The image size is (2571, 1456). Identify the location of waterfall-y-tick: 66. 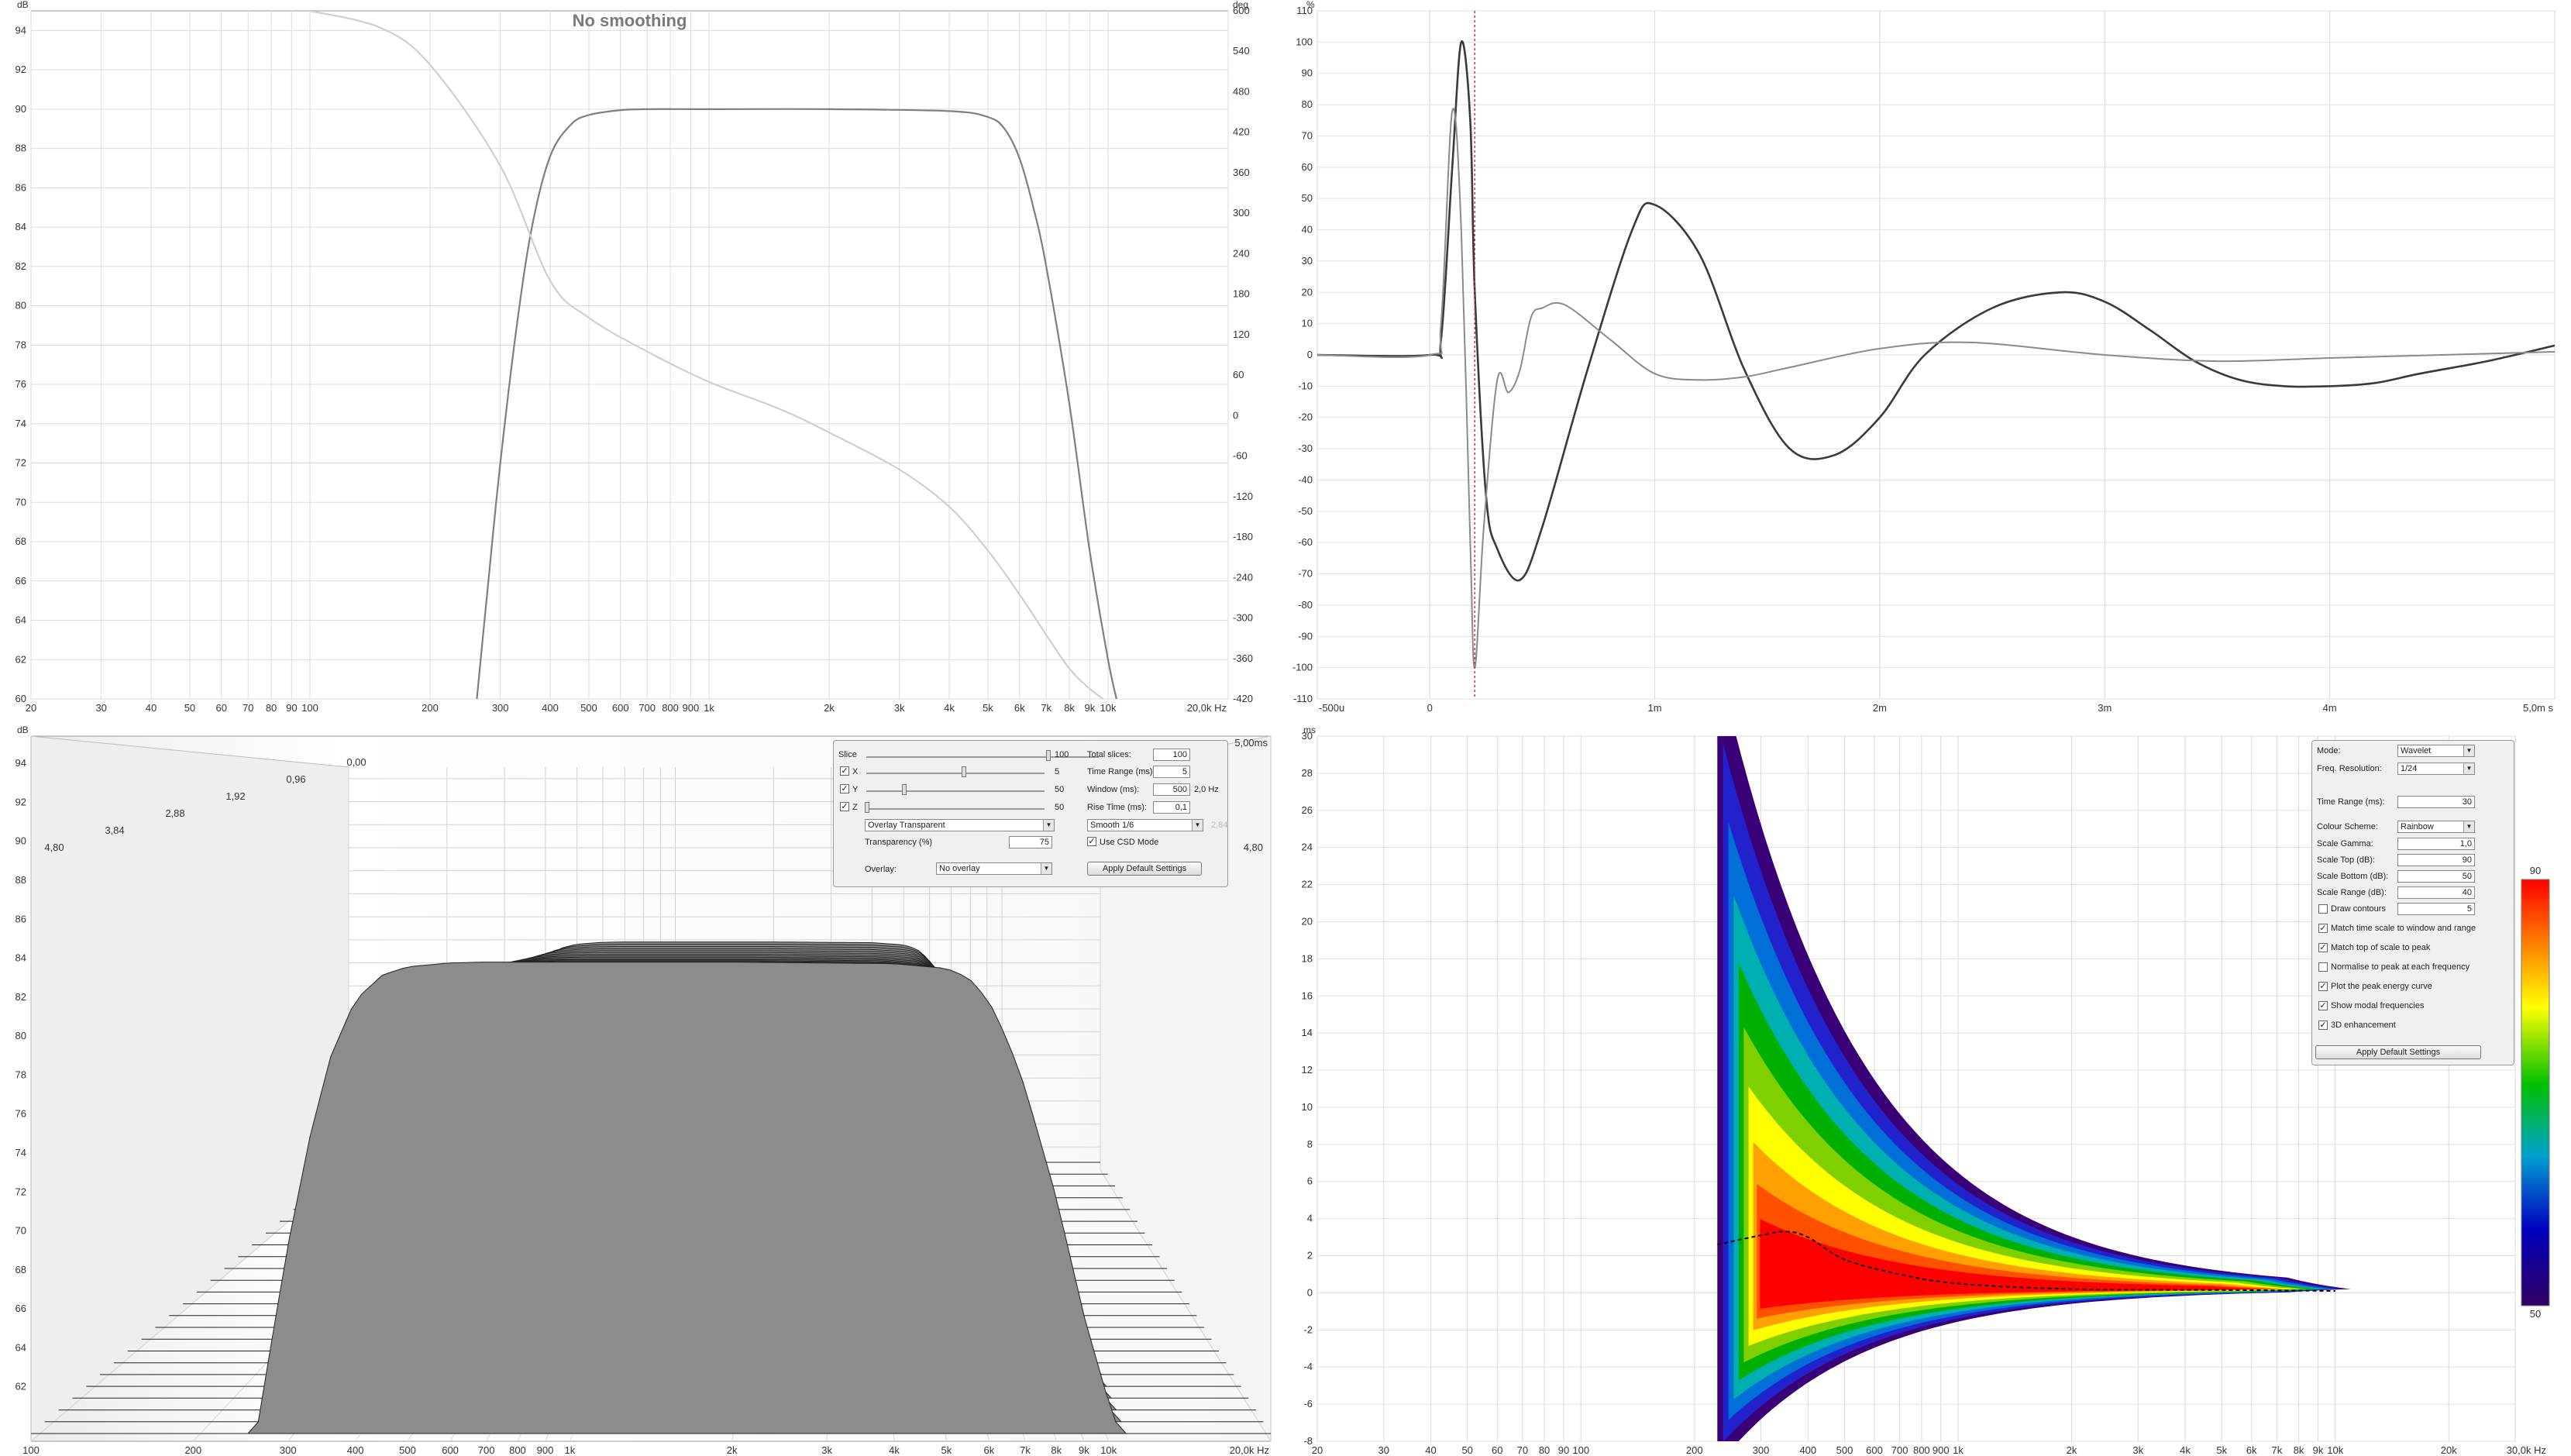
(20, 1308).